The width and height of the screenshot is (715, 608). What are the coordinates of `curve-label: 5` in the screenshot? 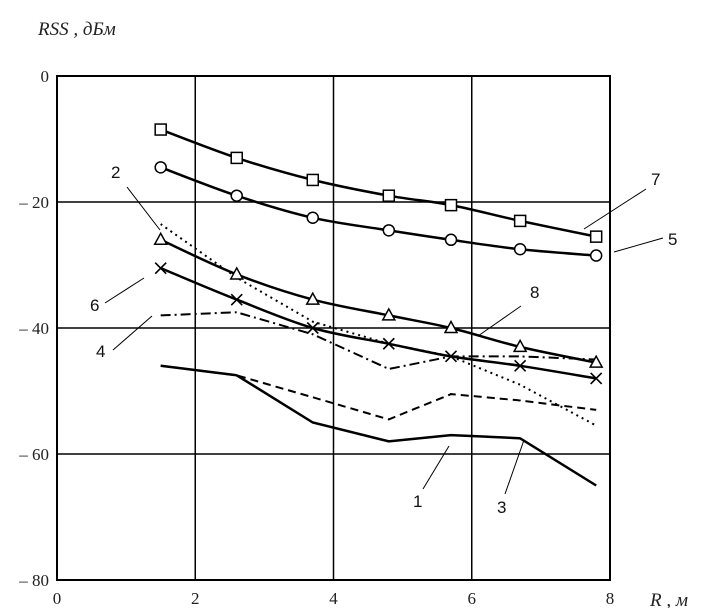 It's located at (672, 239).